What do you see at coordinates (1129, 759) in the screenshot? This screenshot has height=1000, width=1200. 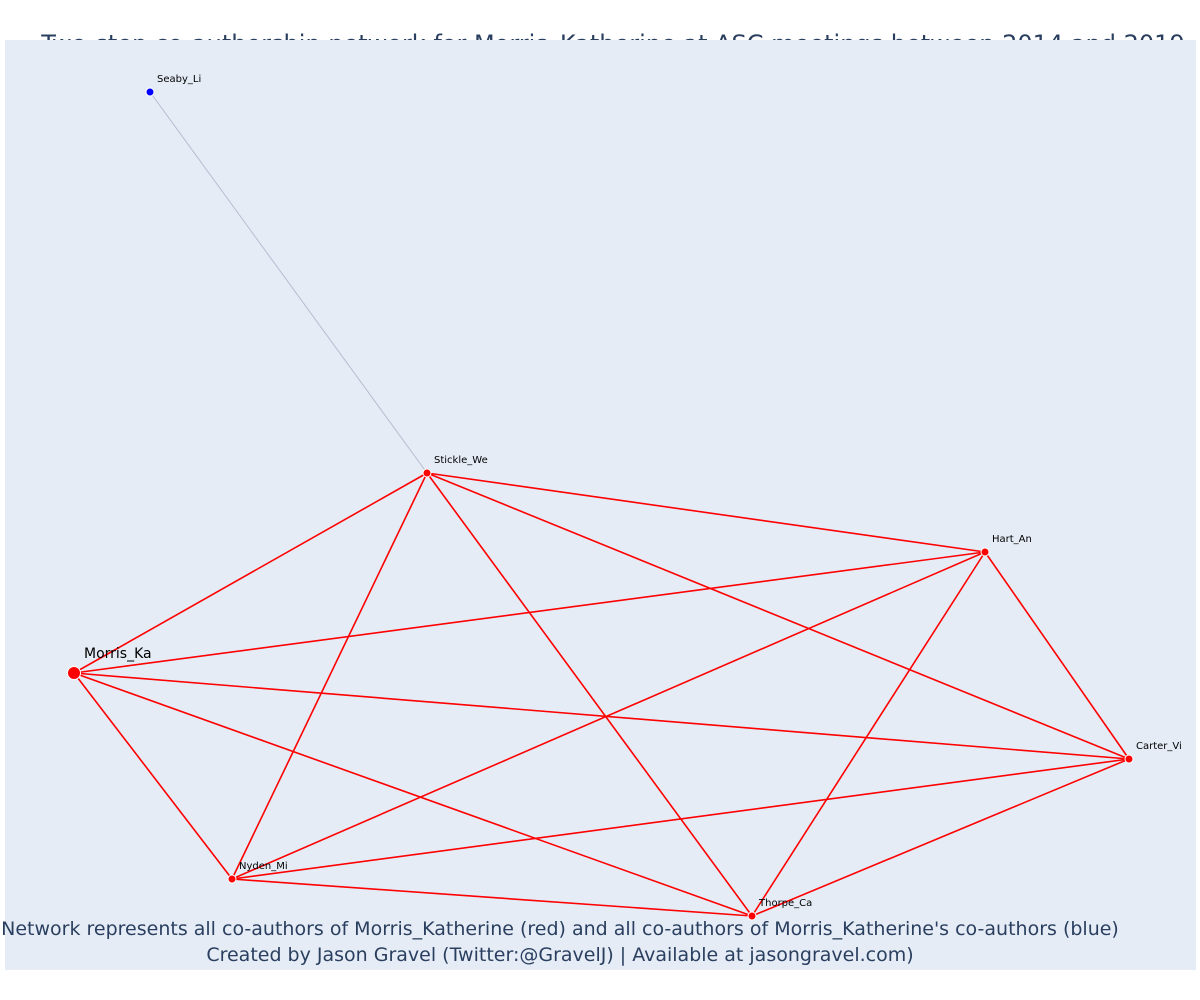 I see `node-Carter_Vi` at bounding box center [1129, 759].